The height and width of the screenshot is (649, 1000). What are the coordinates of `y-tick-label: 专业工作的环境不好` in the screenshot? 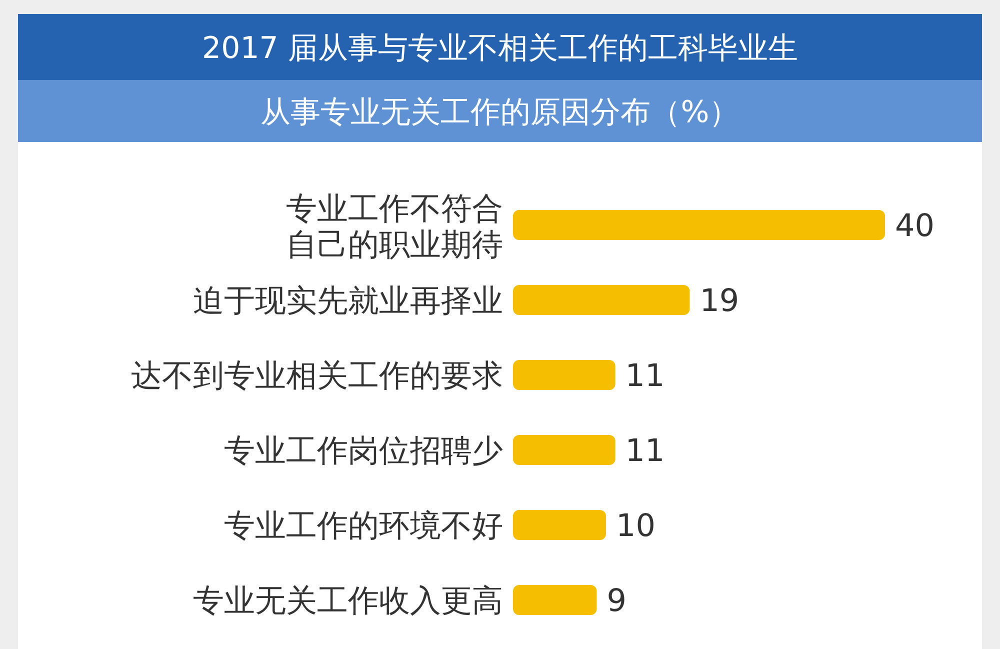 It's located at (363, 526).